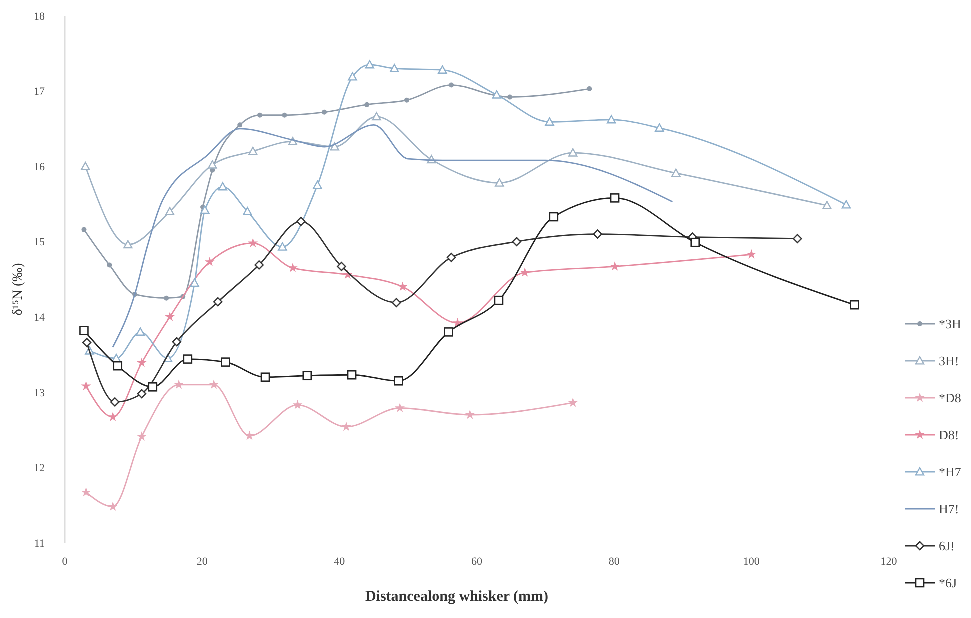 The image size is (971, 618). I want to click on legend-label: *6J, so click(948, 583).